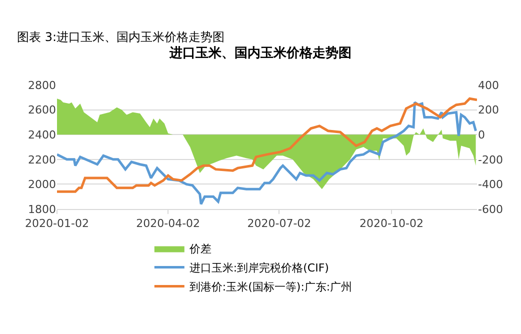 Image resolution: width=521 pixels, height=334 pixels. What do you see at coordinates (488, 85) in the screenshot?
I see `y2-tick-label: 400` at bounding box center [488, 85].